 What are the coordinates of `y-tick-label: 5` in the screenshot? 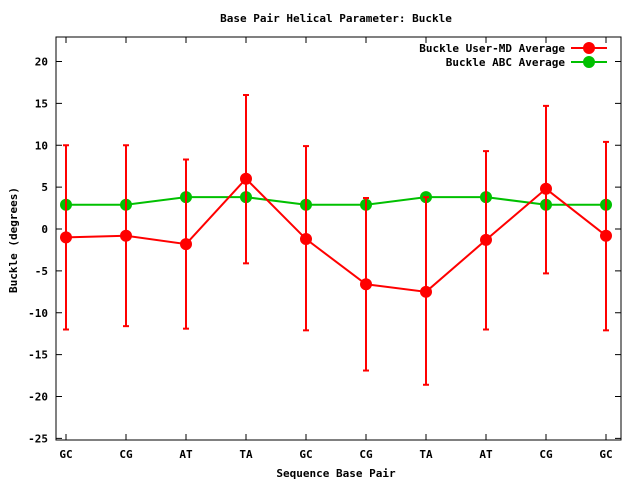 It's located at (44, 187).